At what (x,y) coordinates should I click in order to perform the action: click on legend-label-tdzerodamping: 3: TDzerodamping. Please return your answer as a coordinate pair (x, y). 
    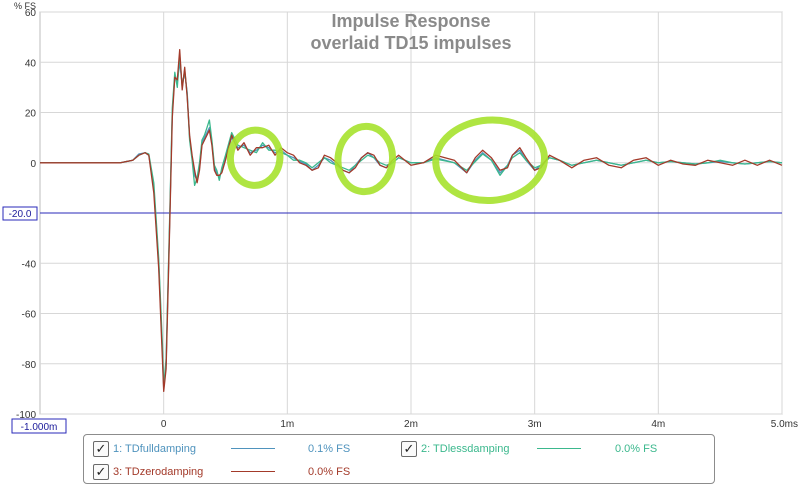
    Looking at the image, I should click on (158, 472).